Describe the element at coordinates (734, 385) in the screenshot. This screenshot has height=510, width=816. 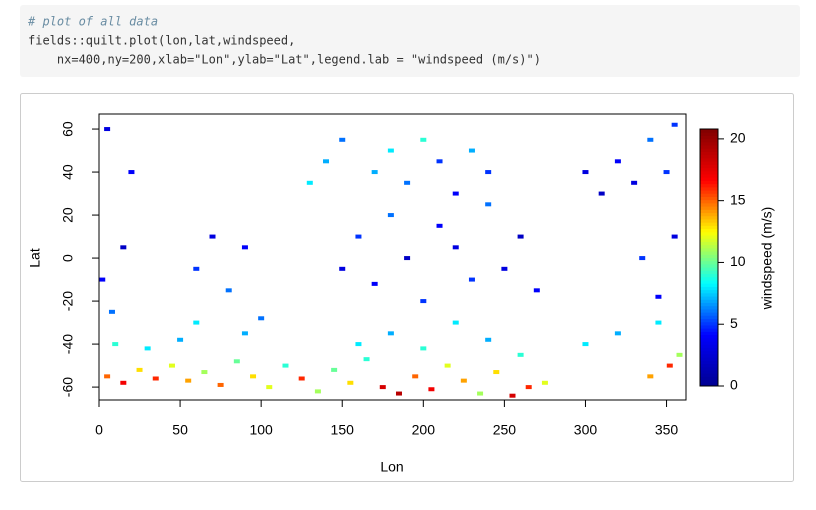
I see `colorbar-tick-label: 0` at that location.